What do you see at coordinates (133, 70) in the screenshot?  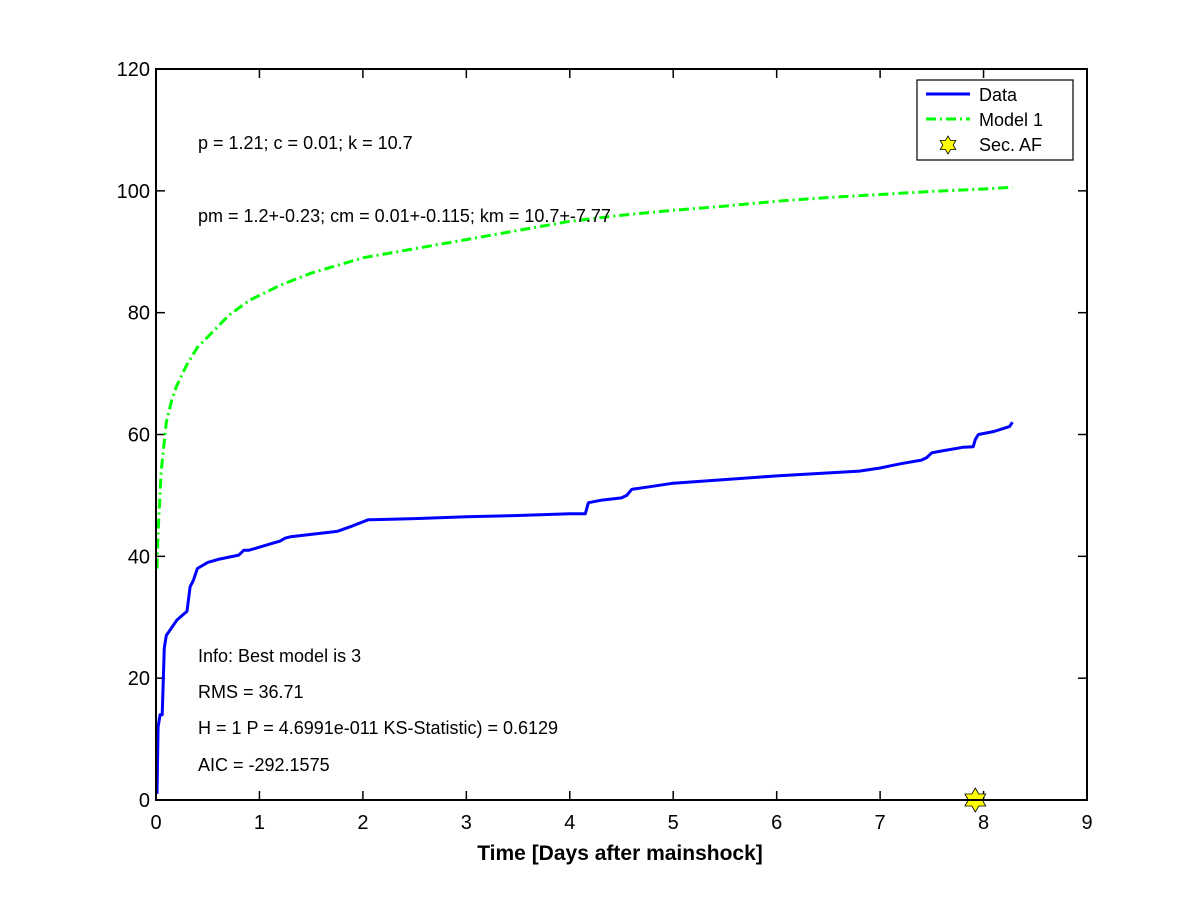 I see `y-tick-label: 120` at bounding box center [133, 70].